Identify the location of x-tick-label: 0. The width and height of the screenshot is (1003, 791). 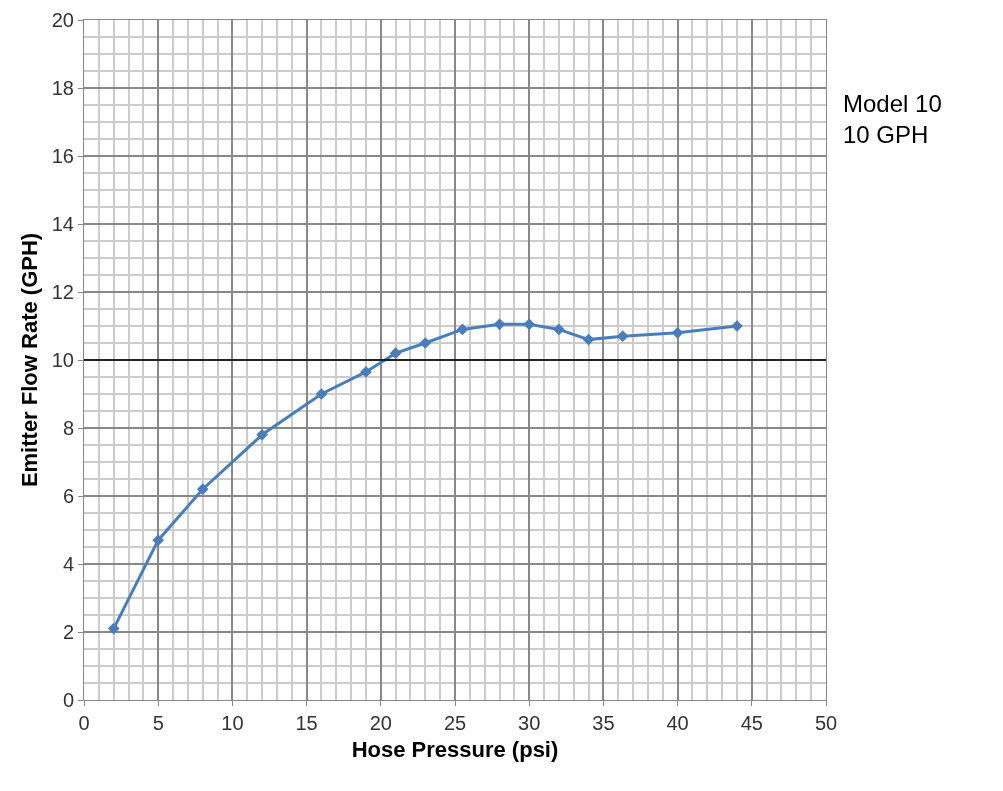
(84, 723).